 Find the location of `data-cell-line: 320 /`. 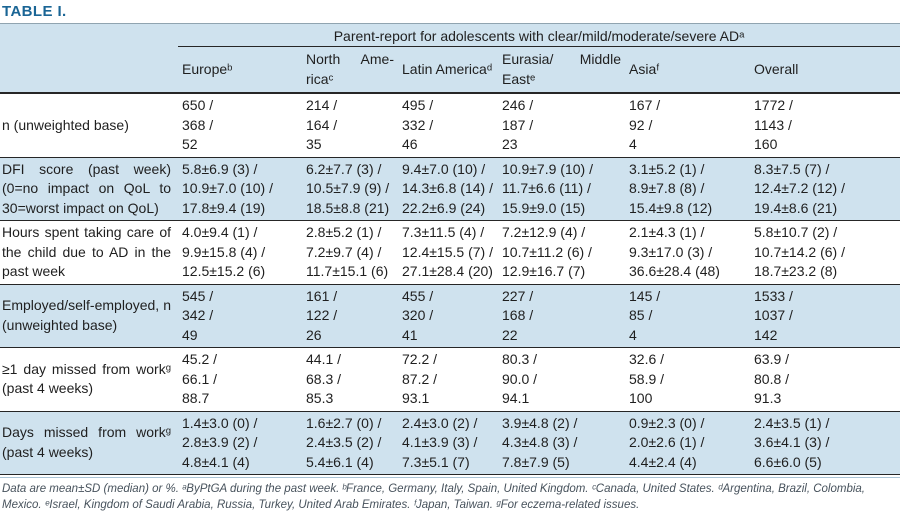

data-cell-line: 320 / is located at coordinates (418, 315).